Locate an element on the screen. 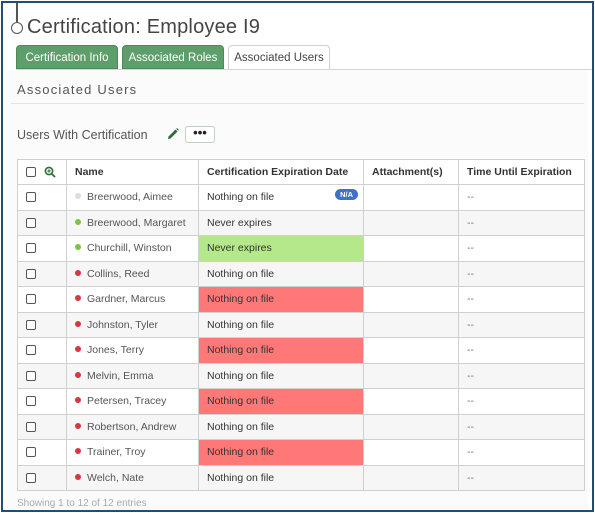 Image resolution: width=595 pixels, height=513 pixels. column-header-attachments: Attachment(s) is located at coordinates (411, 172).